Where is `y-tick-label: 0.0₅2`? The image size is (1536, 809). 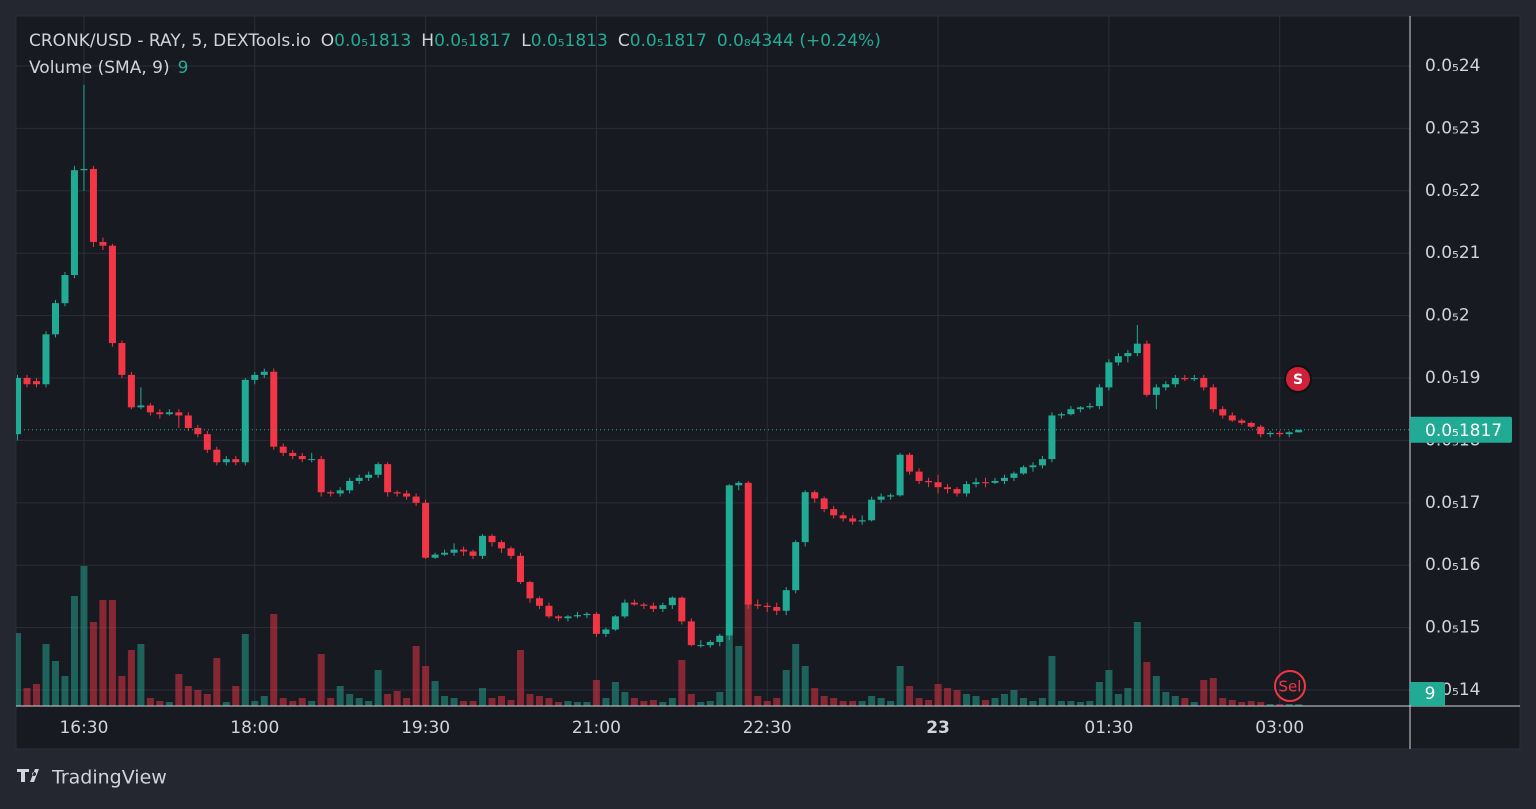
y-tick-label: 0.0₅2 is located at coordinates (1447, 316).